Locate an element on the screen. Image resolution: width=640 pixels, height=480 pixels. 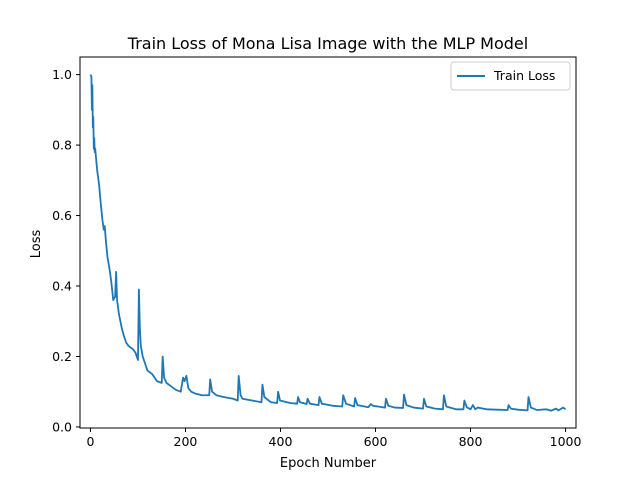
x-axis-label: Epoch Number is located at coordinates (328, 463).